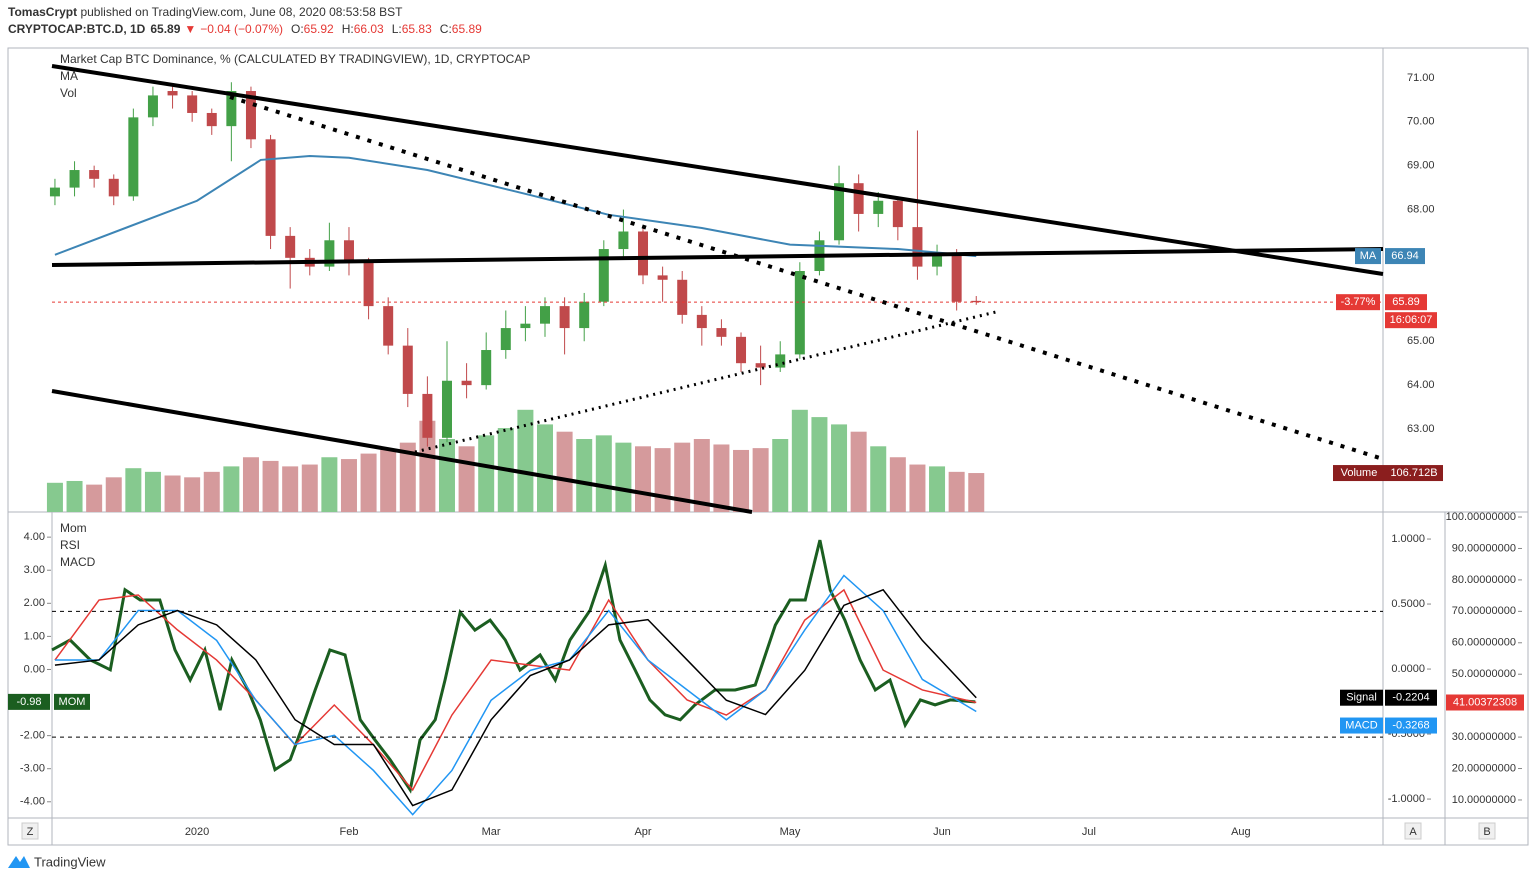 This screenshot has width=1536, height=882. I want to click on ohlc-value: 65.89, so click(467, 29).